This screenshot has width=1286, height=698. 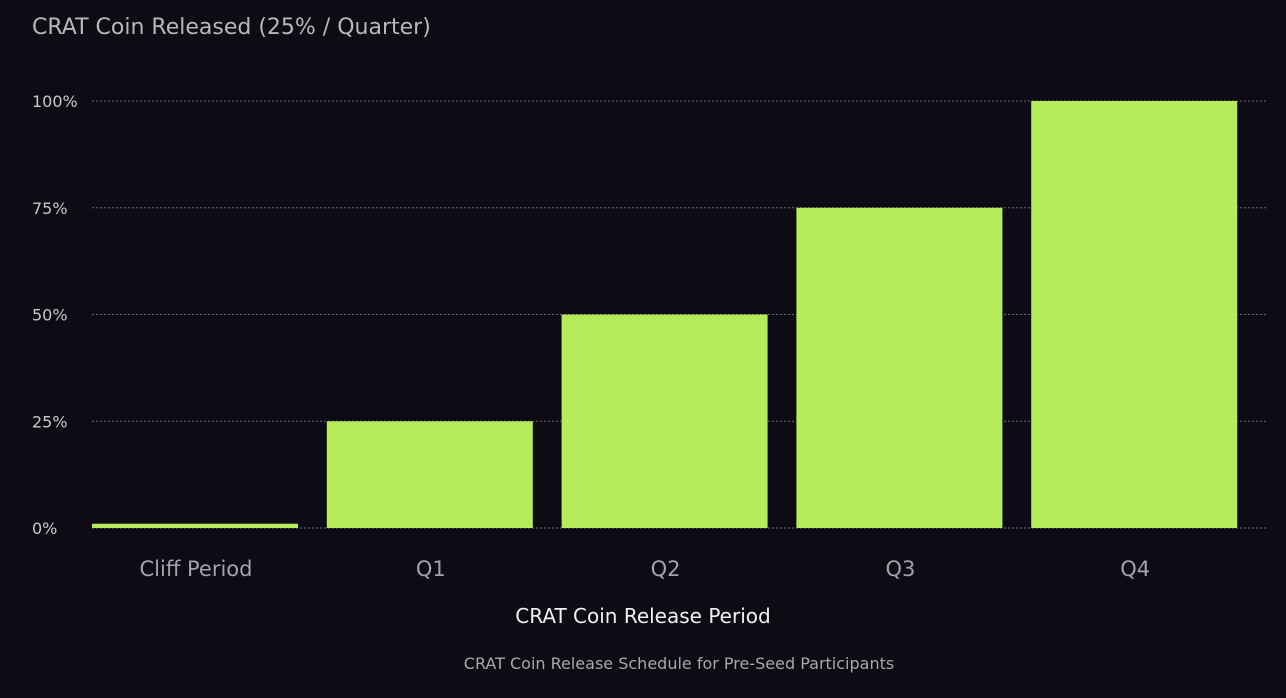 I want to click on x-axis-title: CRAT Coin Release Period, so click(x=643, y=616).